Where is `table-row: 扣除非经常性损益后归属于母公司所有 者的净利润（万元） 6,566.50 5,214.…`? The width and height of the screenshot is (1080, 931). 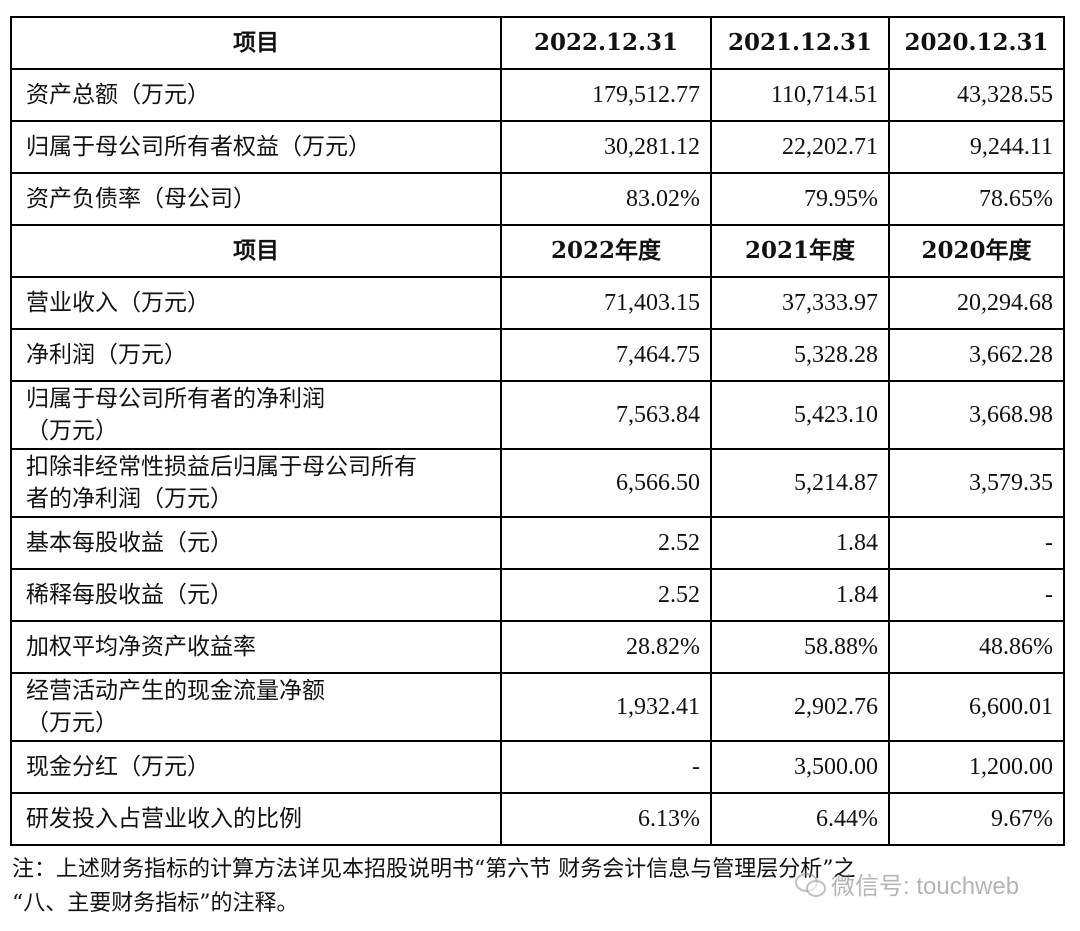 table-row: 扣除非经常性损益后归属于母公司所有 者的净利润（万元） 6,566.50 5,214.… is located at coordinates (537, 483).